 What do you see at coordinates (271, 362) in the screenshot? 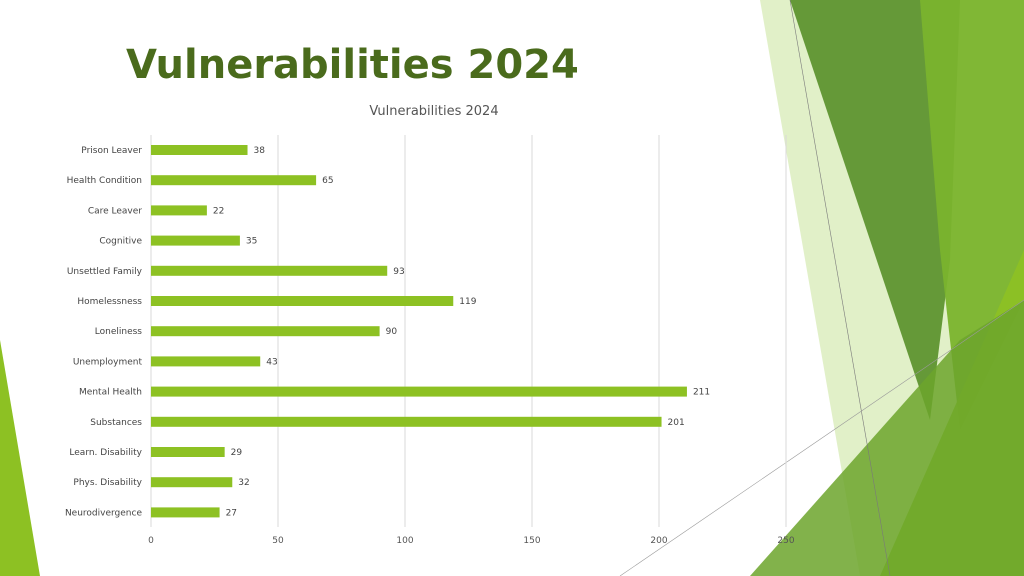
I see `data-label: 43` at bounding box center [271, 362].